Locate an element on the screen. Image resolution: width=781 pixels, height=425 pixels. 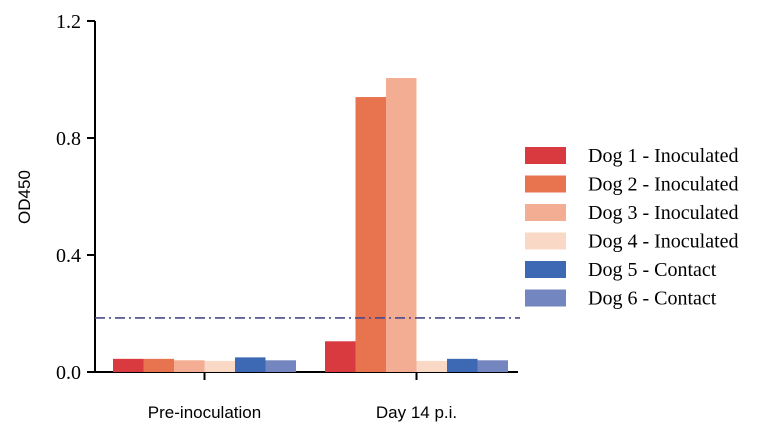
legend-item: Dog 5 - Contact is located at coordinates (621, 270).